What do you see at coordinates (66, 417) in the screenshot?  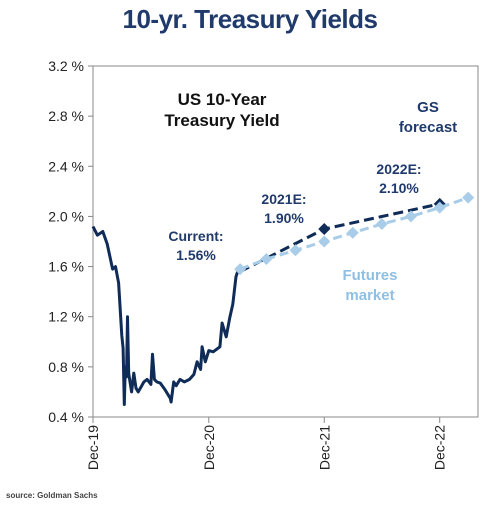 I see `y-tick-label: 0.4 %` at bounding box center [66, 417].